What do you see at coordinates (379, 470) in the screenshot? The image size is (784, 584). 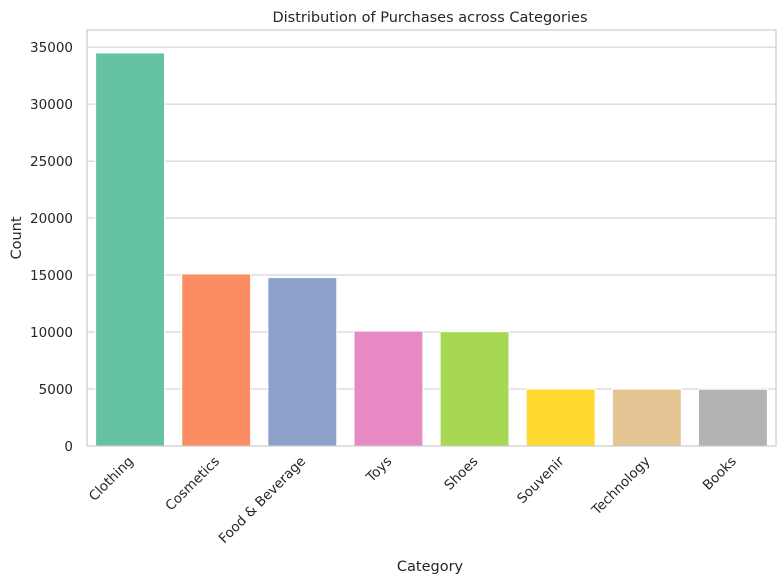 I see `x-tick-label: Toys` at bounding box center [379, 470].